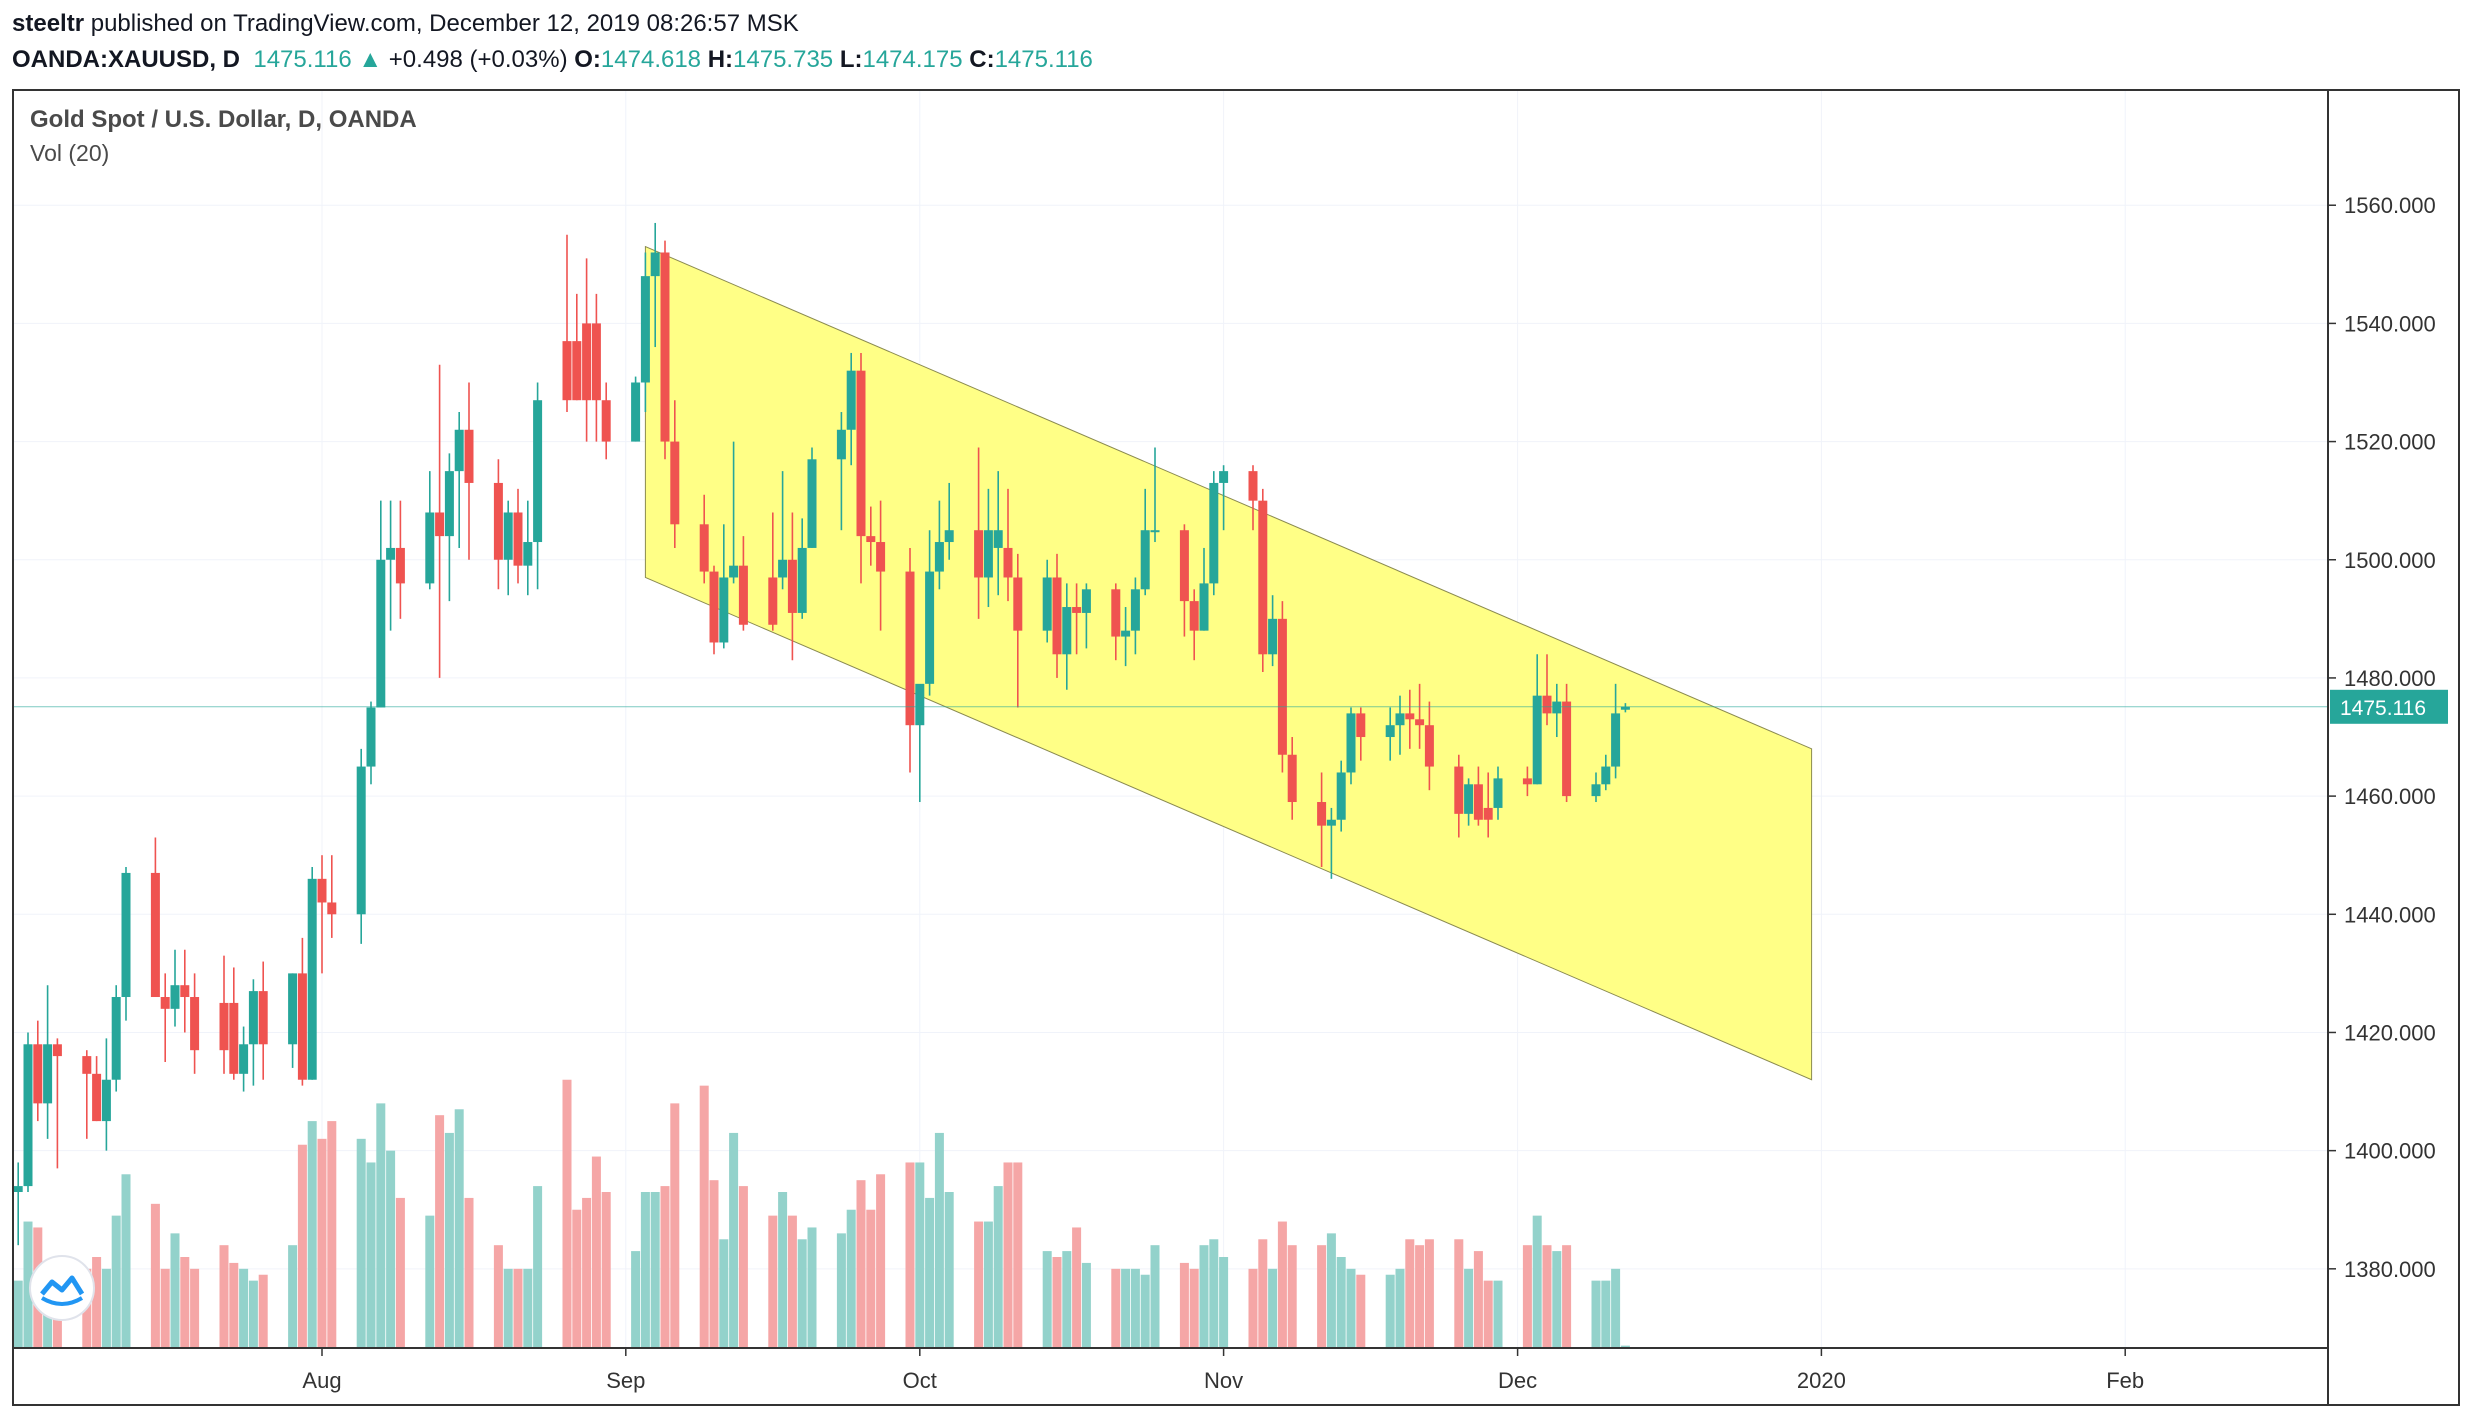 The image size is (2472, 1418). Describe the element at coordinates (69, 153) in the screenshot. I see `volume-legend: Vol (20)` at that location.